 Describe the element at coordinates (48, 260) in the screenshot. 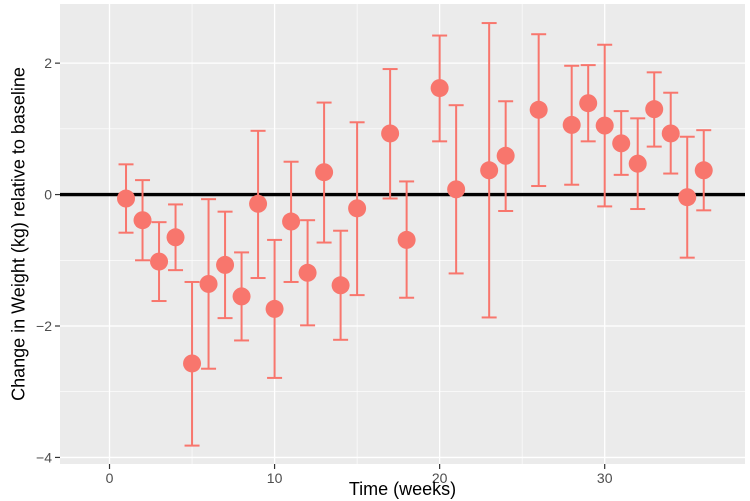

I see `y-axis-ticks: −4 −2 0 2` at that location.